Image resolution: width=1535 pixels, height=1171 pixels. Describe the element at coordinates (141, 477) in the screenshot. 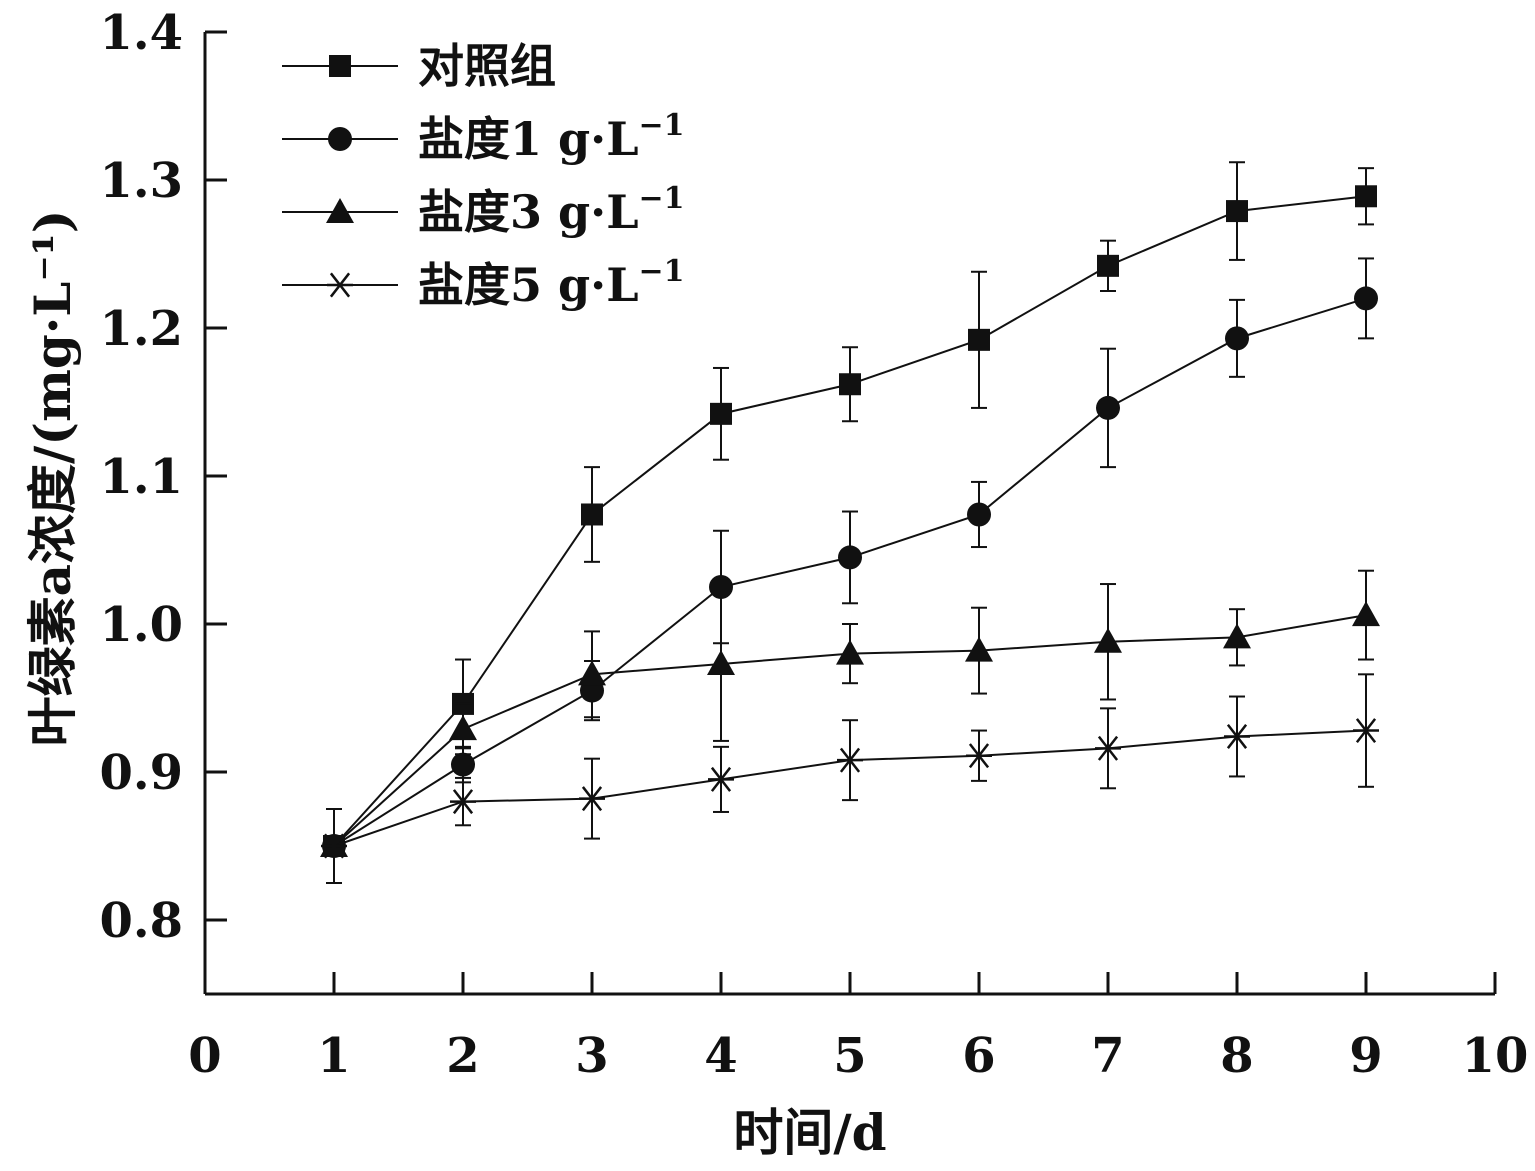

I see `y-tick-label: 1.1` at that location.